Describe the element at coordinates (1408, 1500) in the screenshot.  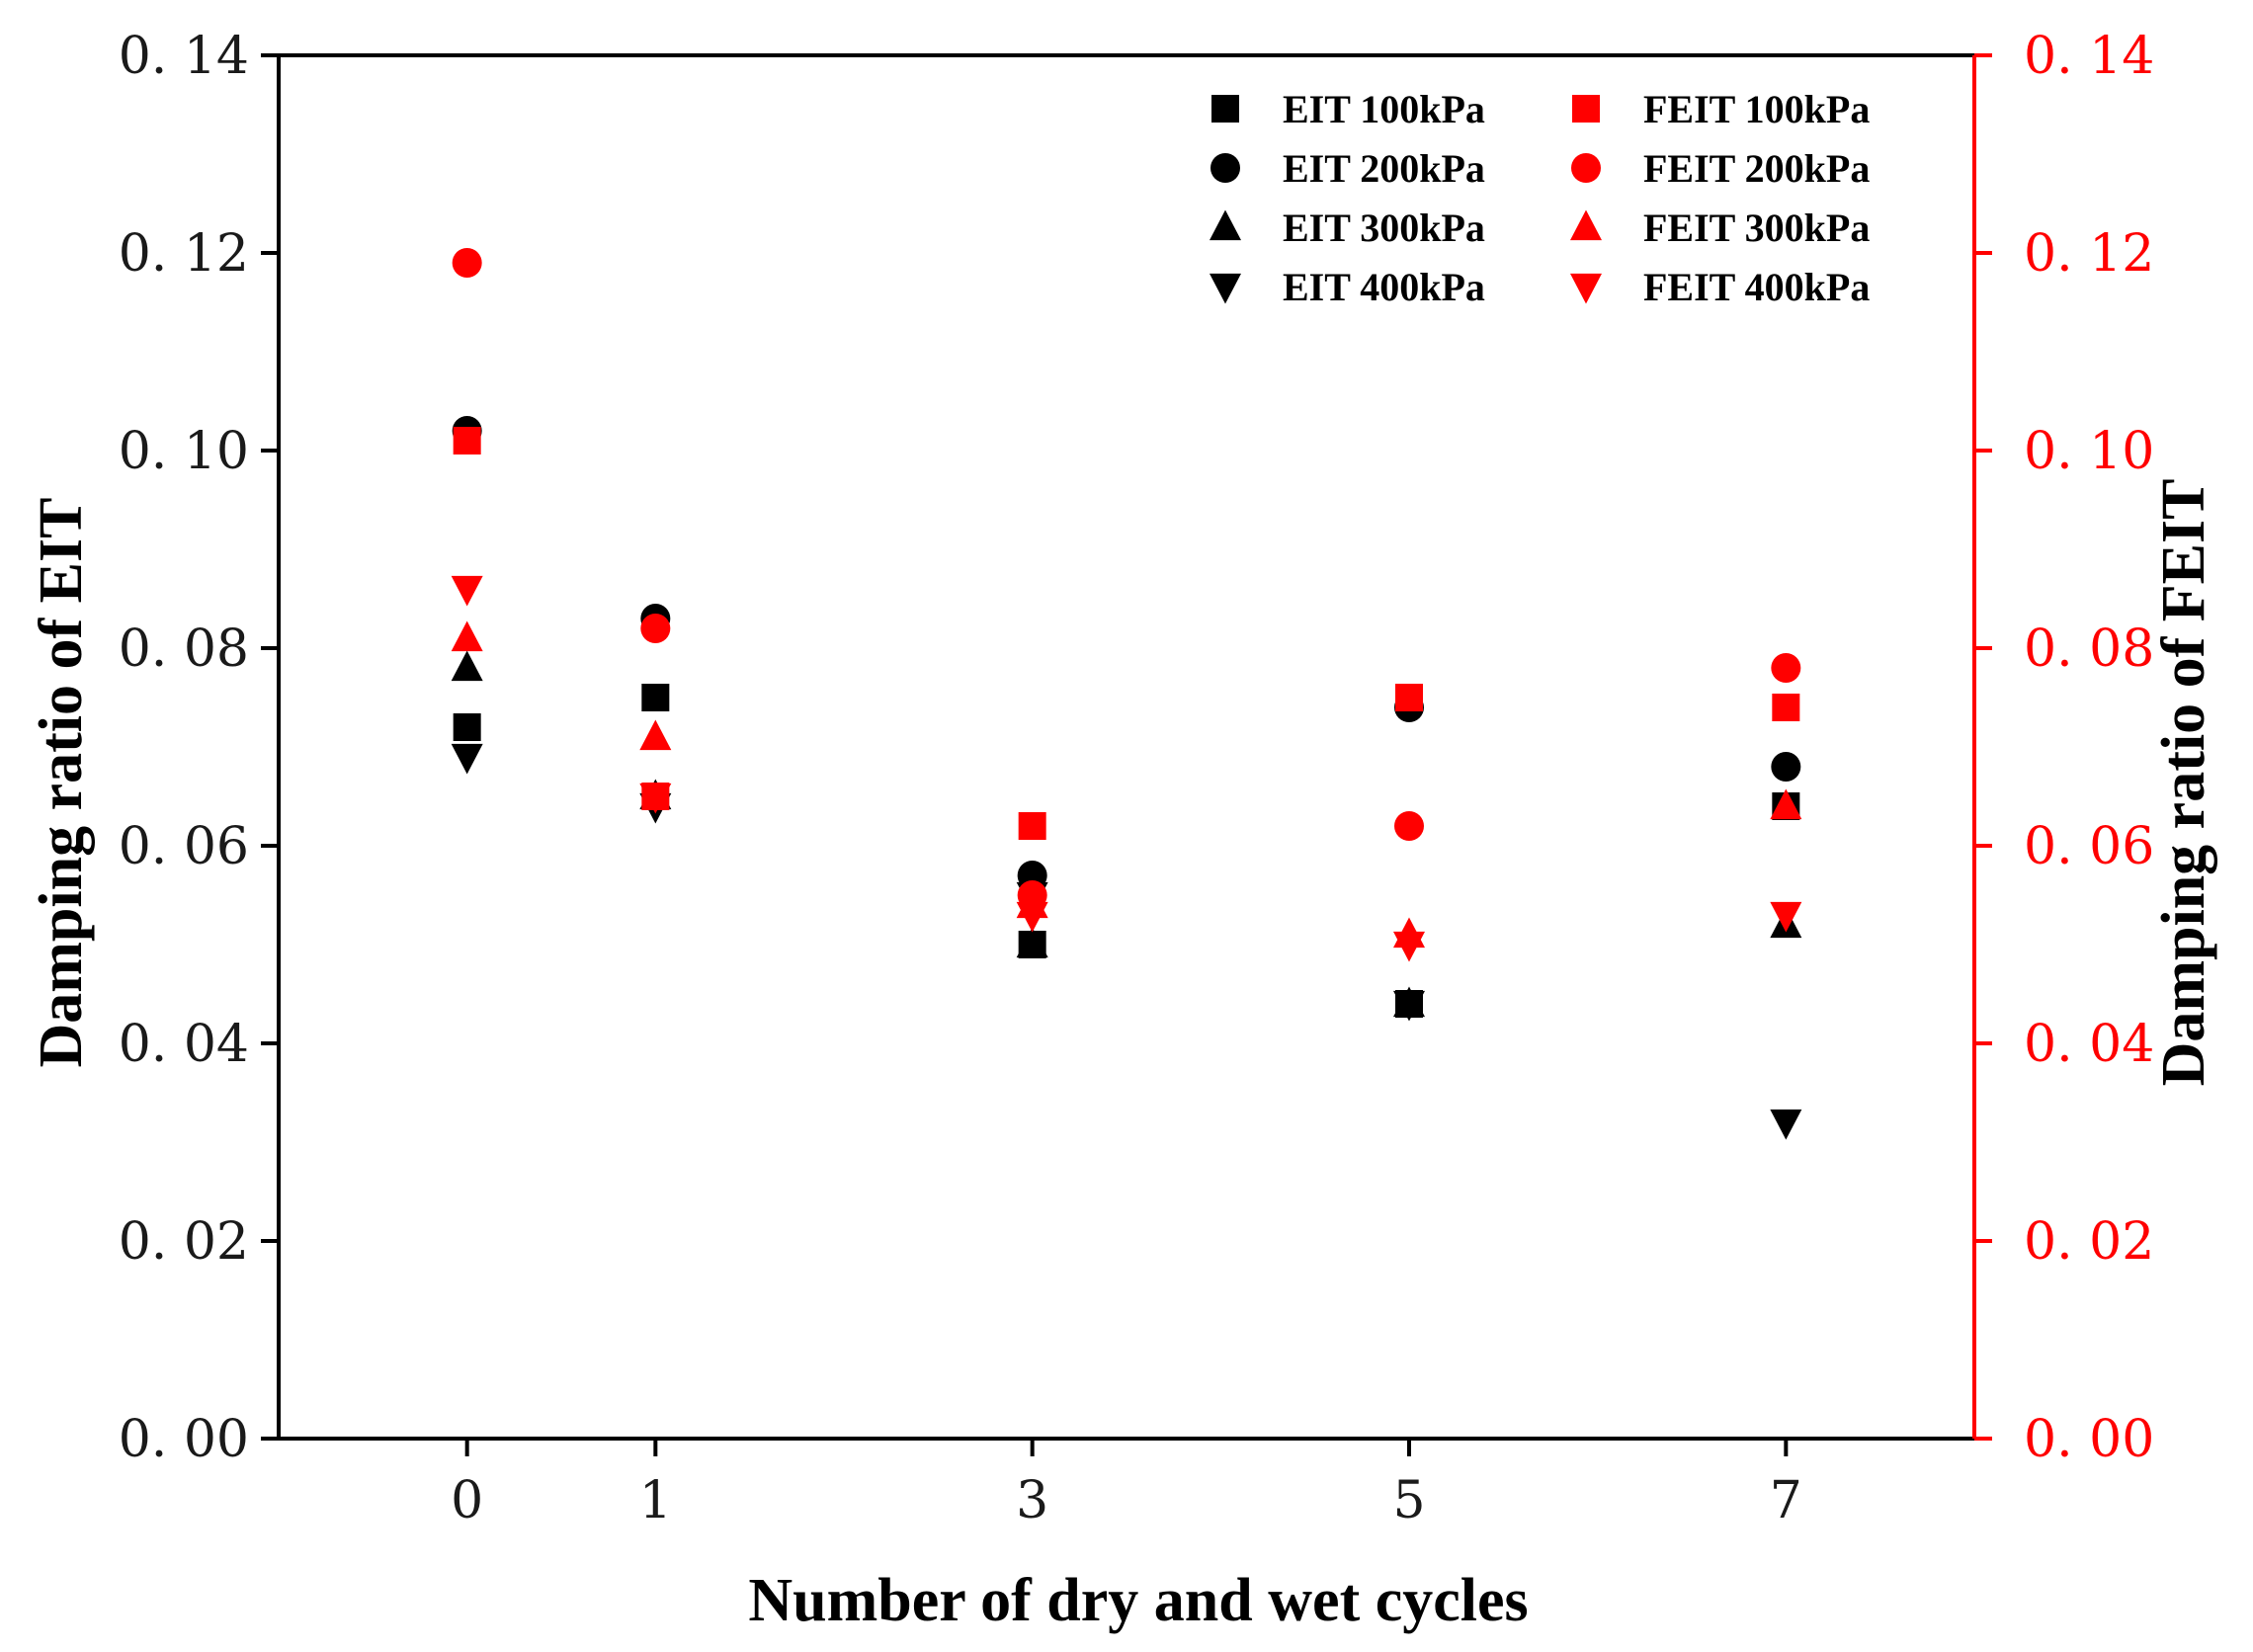
I see `x-tick-label: 5` at that location.